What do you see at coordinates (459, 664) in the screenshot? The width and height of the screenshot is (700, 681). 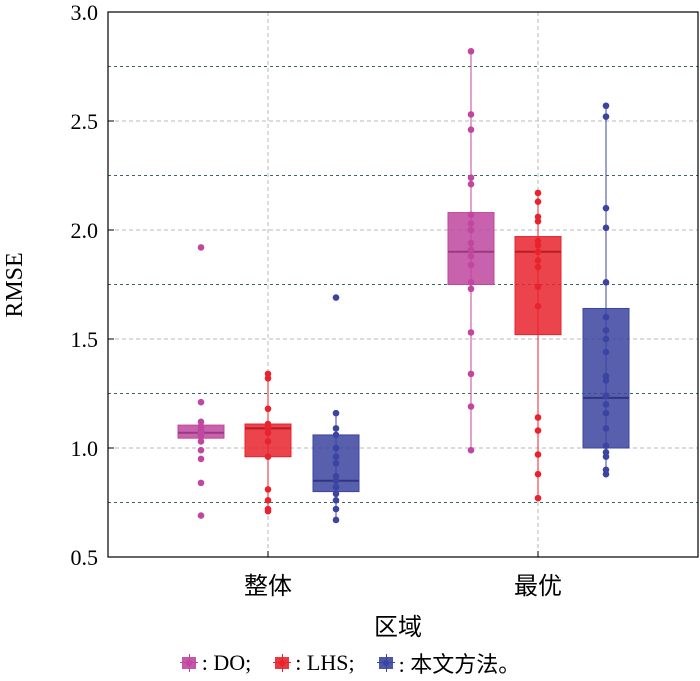 I see `legend-label-ours: : 本文方法。` at bounding box center [459, 664].